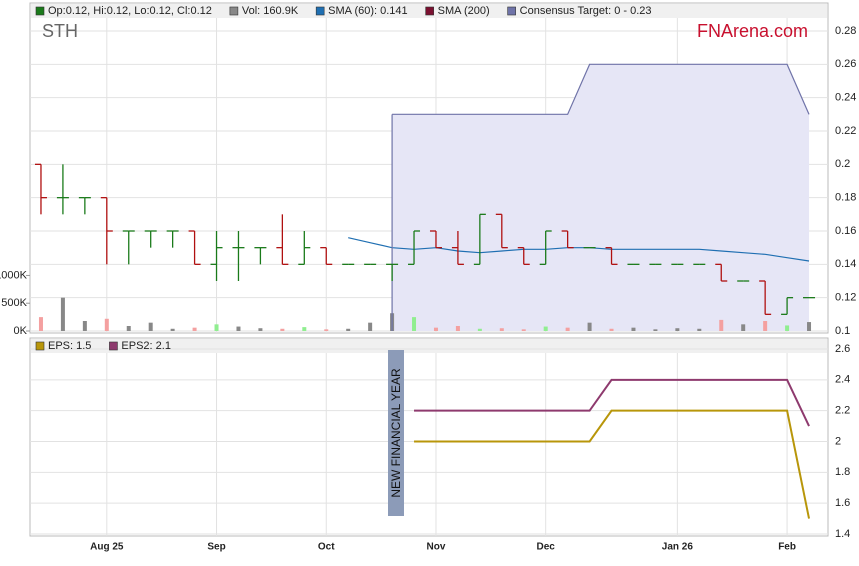 This screenshot has height=566, width=859. Describe the element at coordinates (464, 11) in the screenshot. I see `legend-entry: SMA (200)` at that location.